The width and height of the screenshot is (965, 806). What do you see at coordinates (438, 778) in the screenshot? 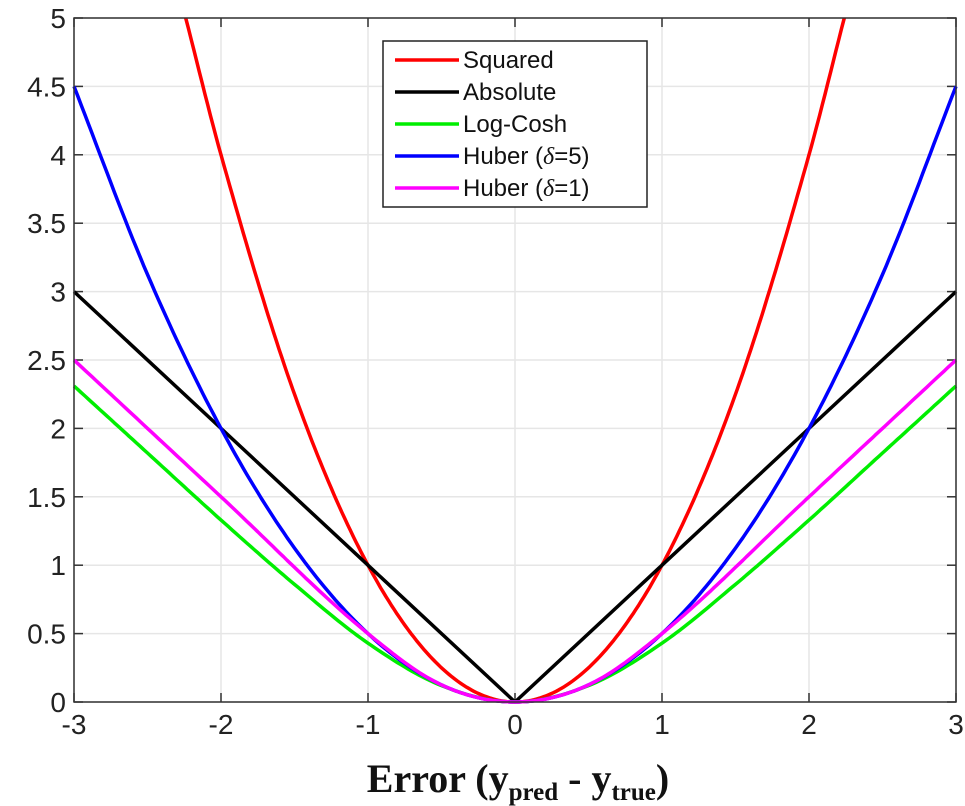
I see `x-label-main: Error (y` at bounding box center [438, 778].